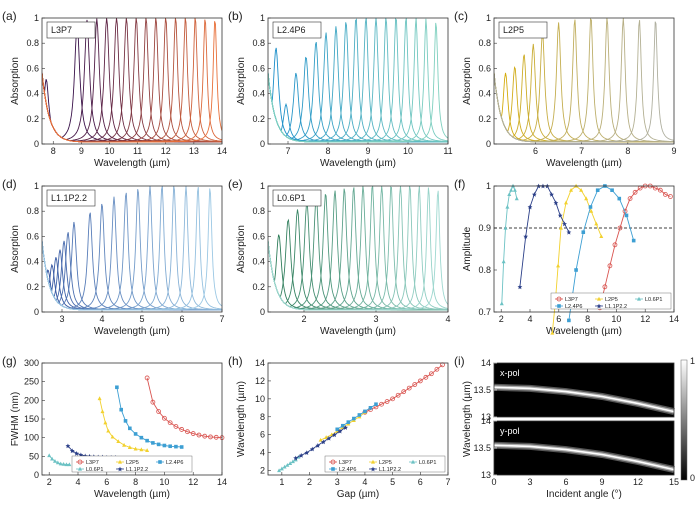 Image resolution: width=700 pixels, height=524 pixels. I want to click on legend-entry: L3P7, so click(571, 300).